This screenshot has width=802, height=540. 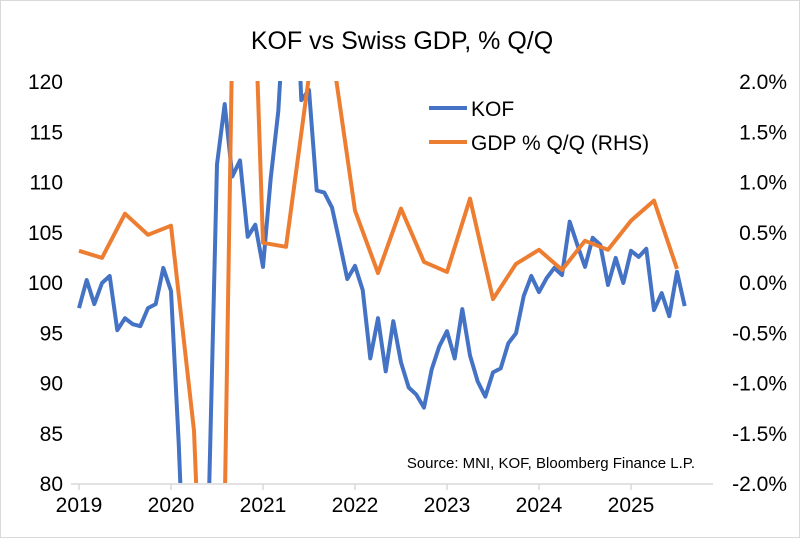 I want to click on chart-title: KOF vs Swiss GDP, % Q/Q, so click(x=402, y=41).